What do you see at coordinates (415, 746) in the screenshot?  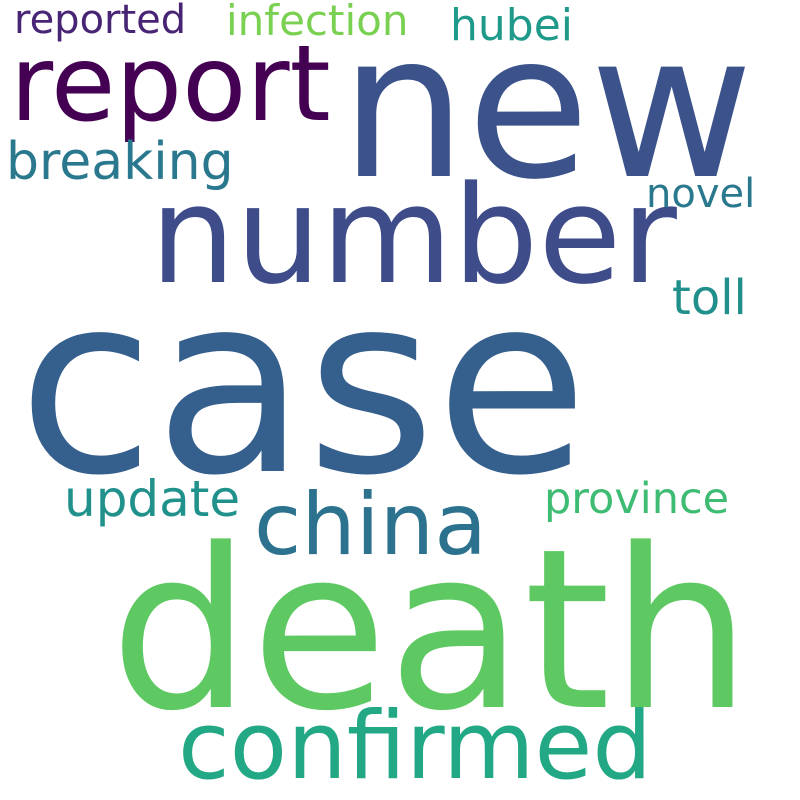 I see `word-confirmed: confirmed` at bounding box center [415, 746].